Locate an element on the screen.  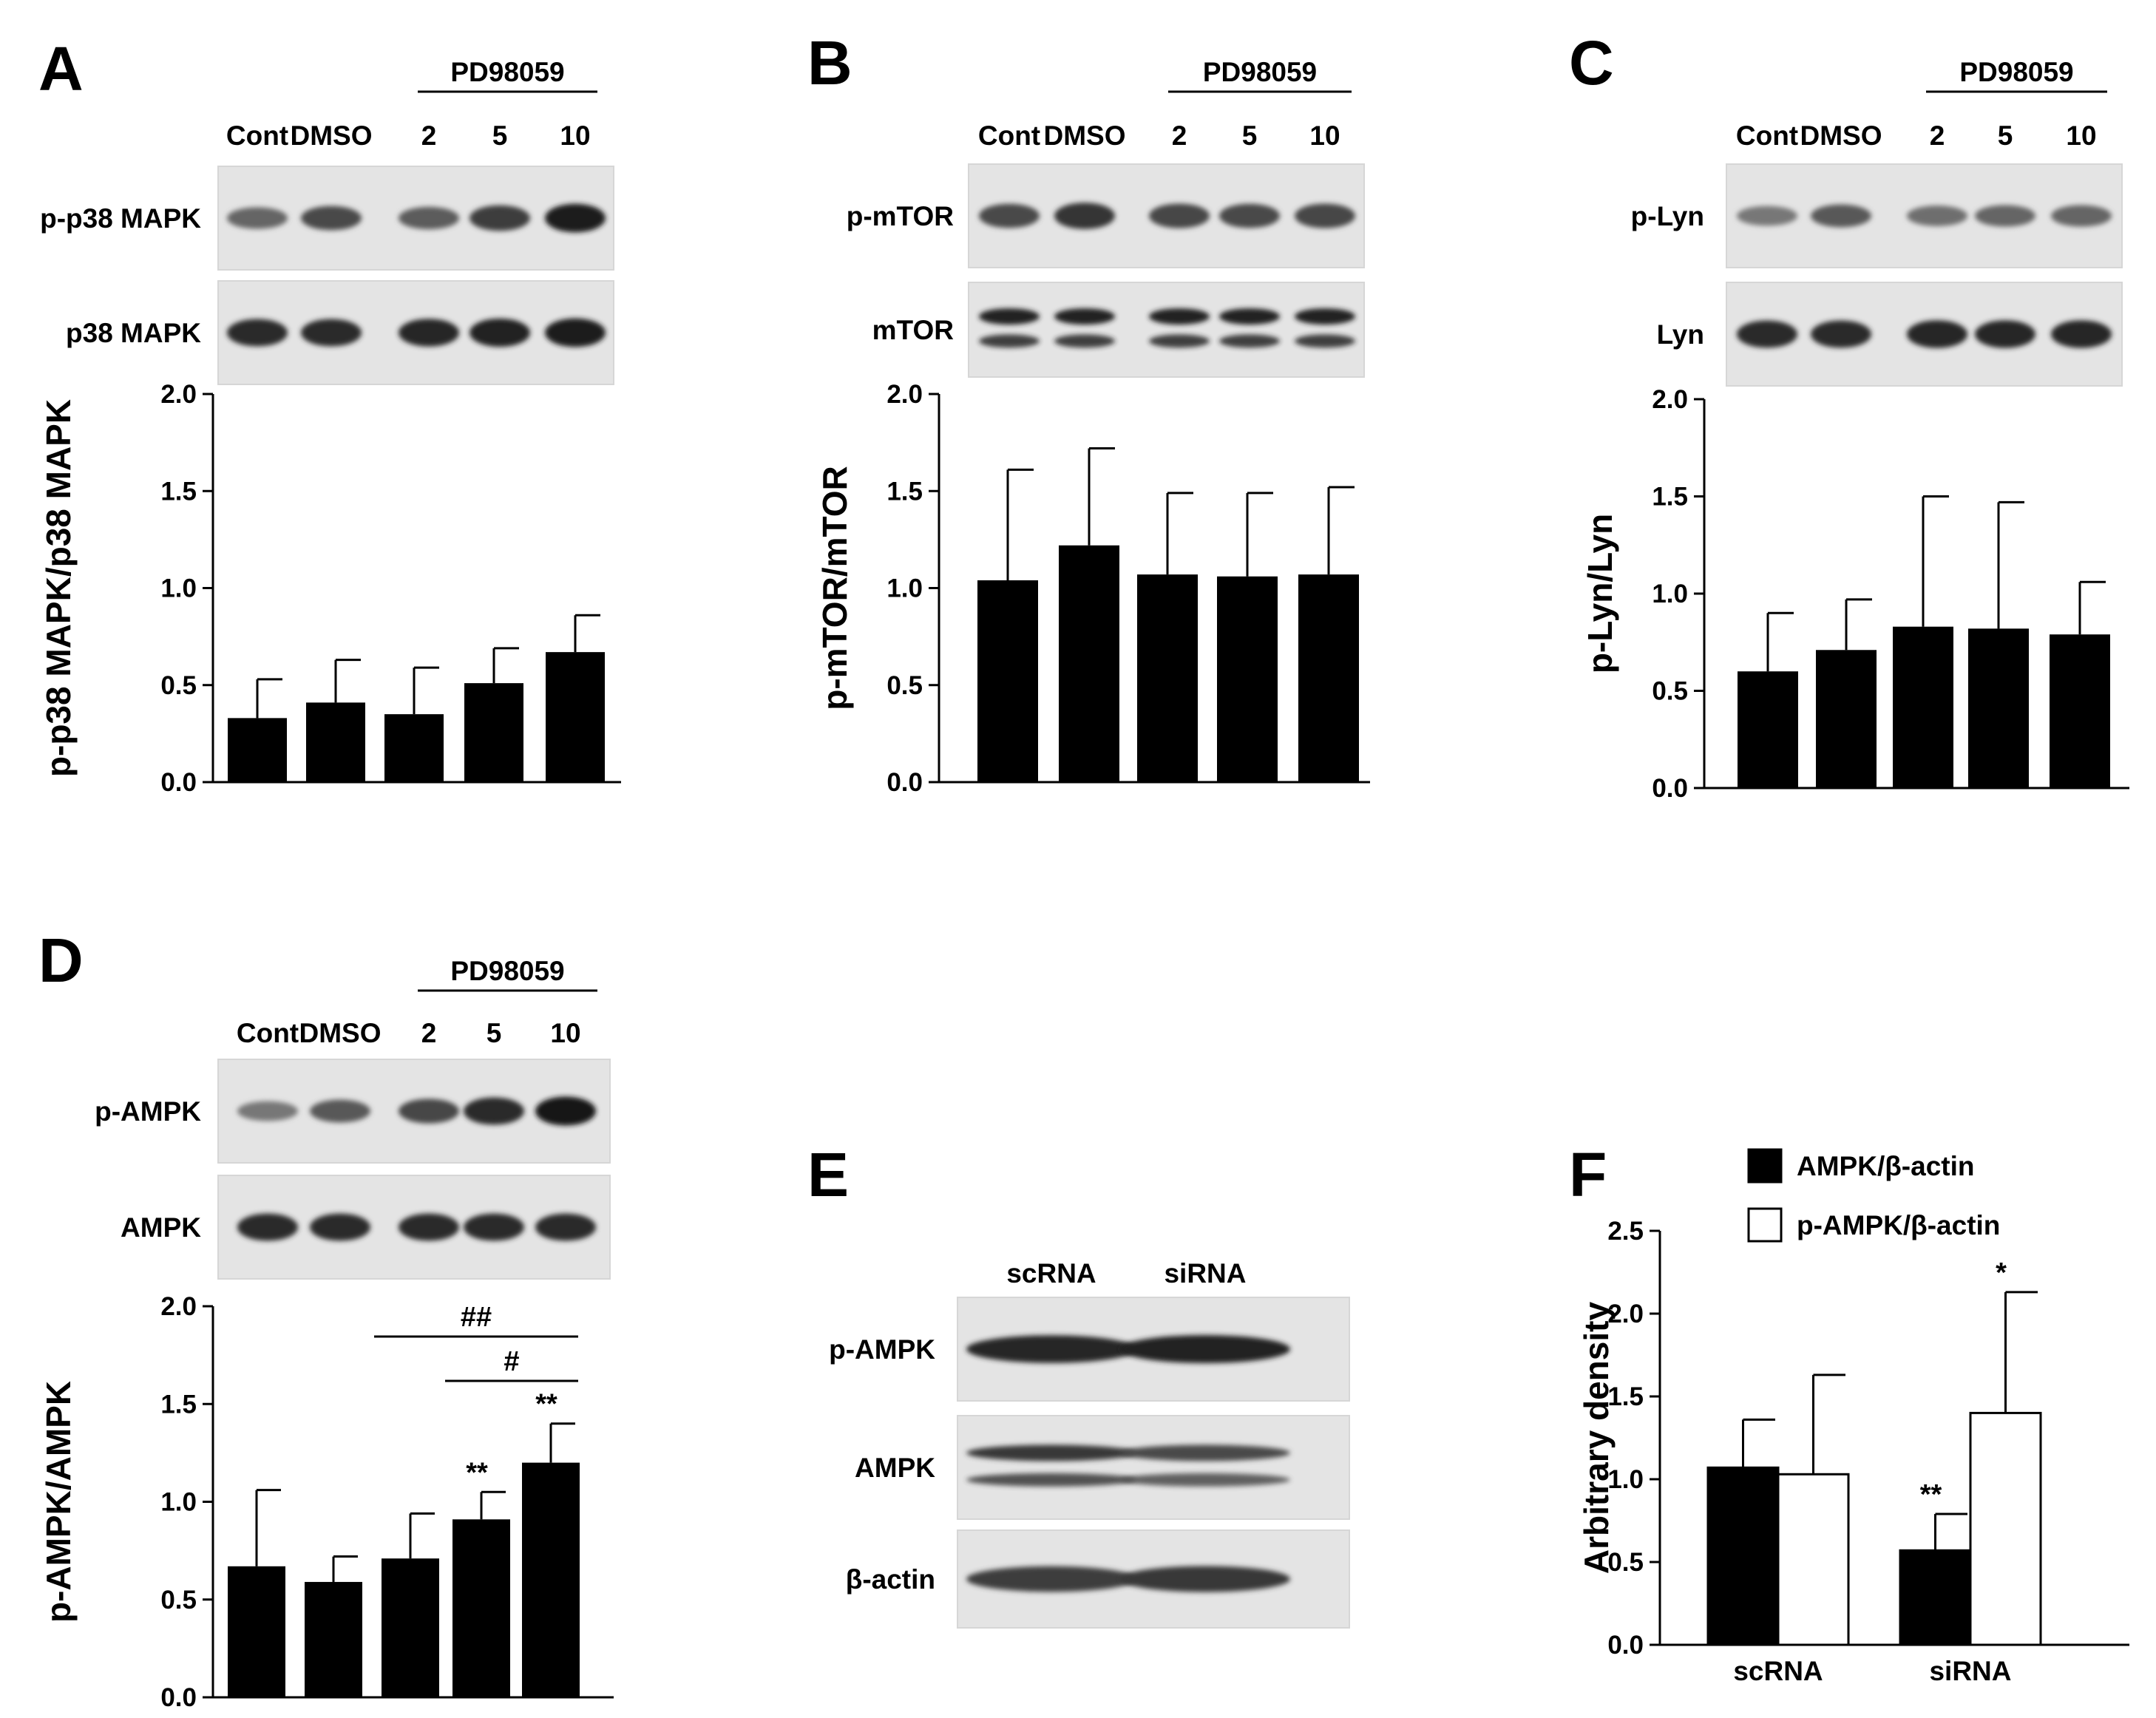
western-blot-b: PD98059 Cont DMSO 2 5 10 p-mTOR mTOR is located at coordinates (1106, 218).